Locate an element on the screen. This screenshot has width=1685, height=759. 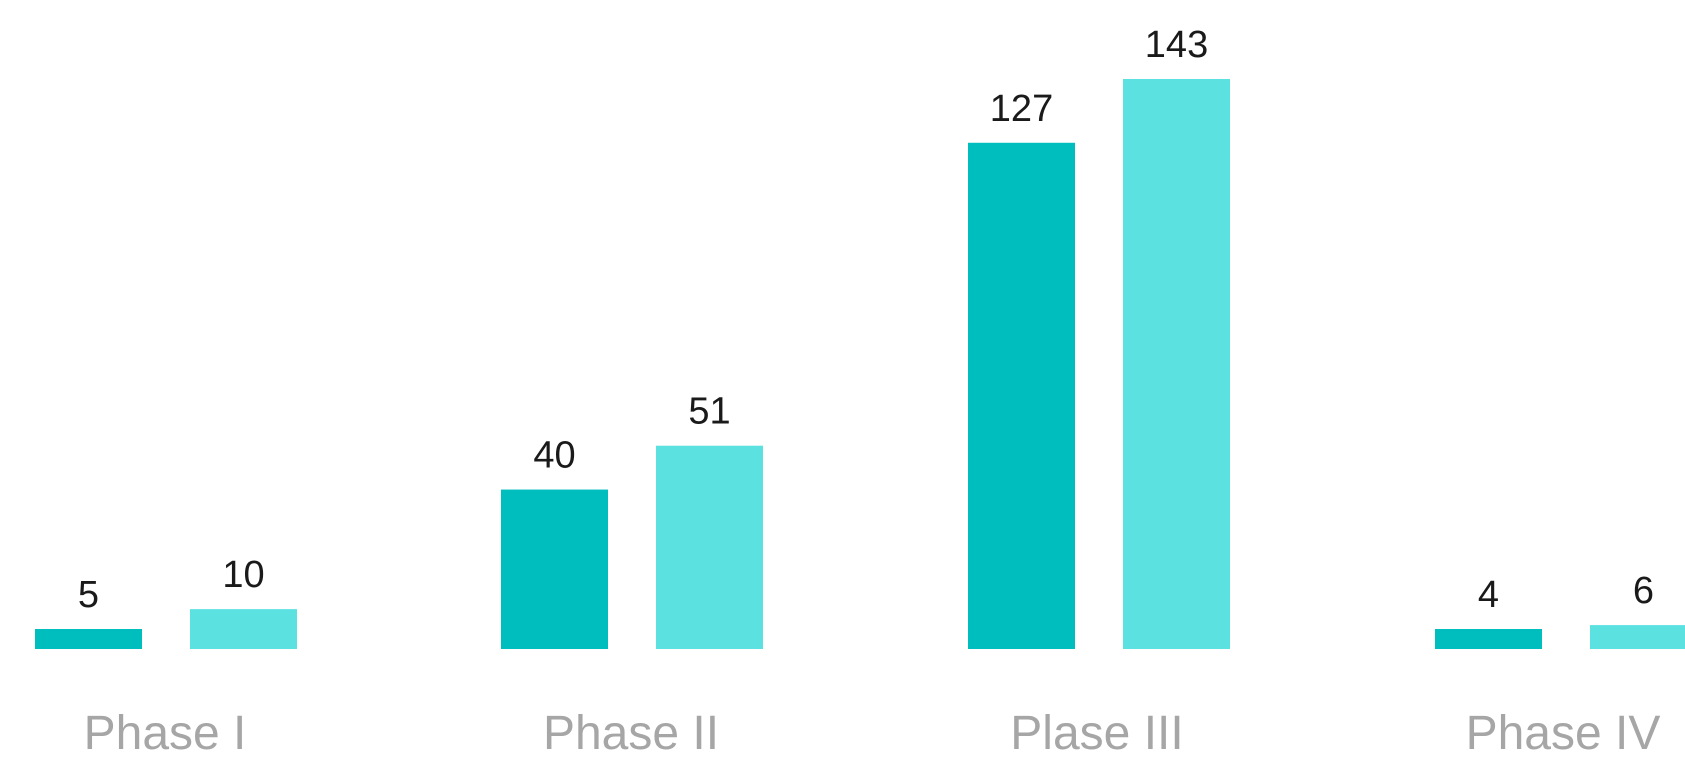
bar-value-label: 4 is located at coordinates (1488, 595).